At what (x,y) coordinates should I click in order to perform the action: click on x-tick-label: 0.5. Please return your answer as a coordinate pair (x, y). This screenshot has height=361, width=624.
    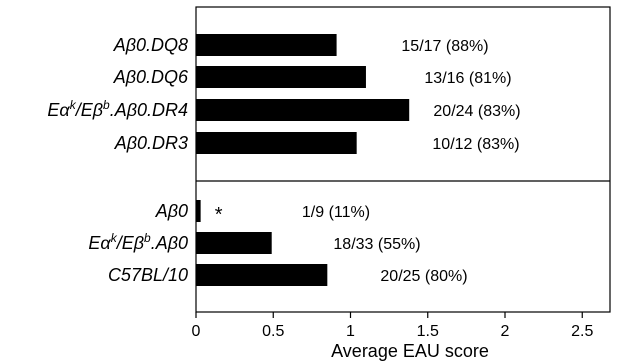
    Looking at the image, I should click on (273, 331).